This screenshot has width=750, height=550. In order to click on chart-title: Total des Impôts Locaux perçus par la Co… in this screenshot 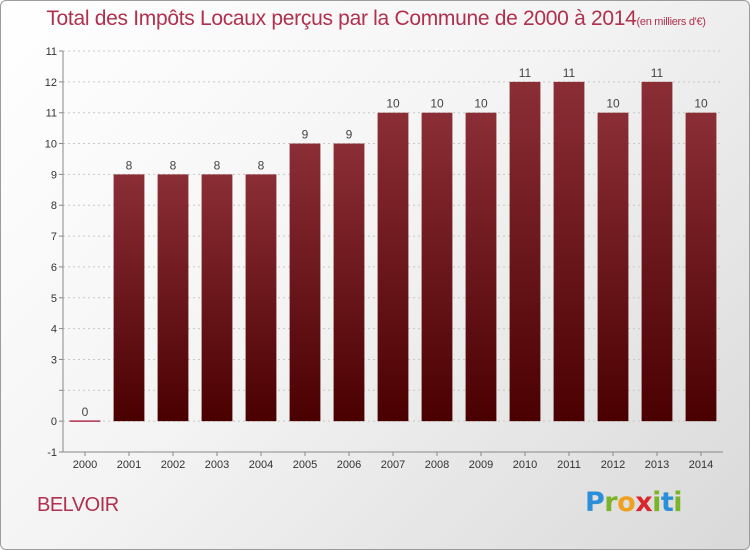, I will do `click(375, 19)`.